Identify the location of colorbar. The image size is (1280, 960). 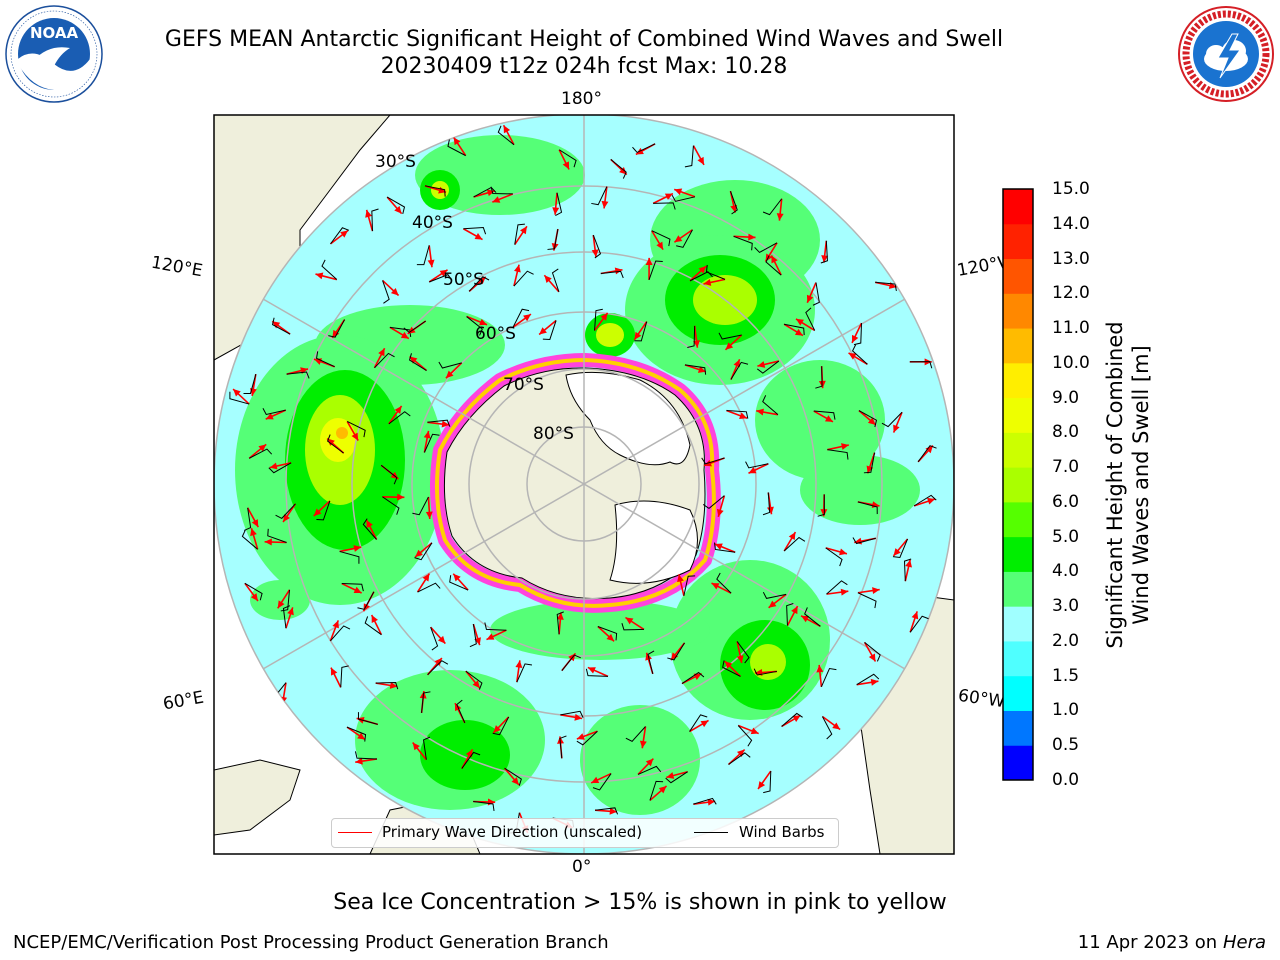
(1018, 484).